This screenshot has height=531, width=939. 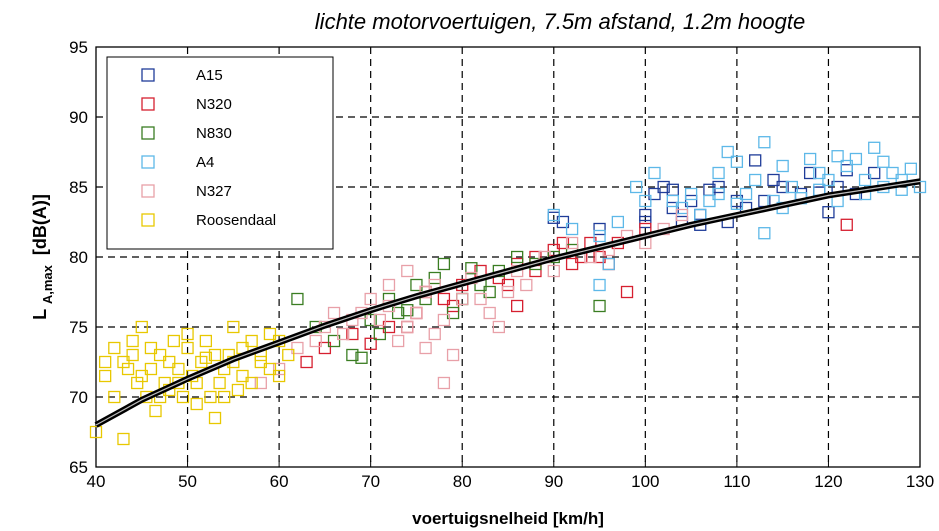 I want to click on y-tick-label: 80, so click(x=78, y=257).